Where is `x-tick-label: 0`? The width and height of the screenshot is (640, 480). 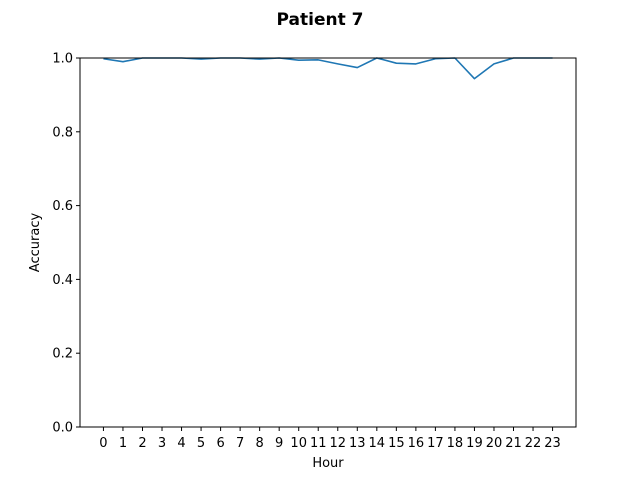 x-tick-label: 0 is located at coordinates (103, 443).